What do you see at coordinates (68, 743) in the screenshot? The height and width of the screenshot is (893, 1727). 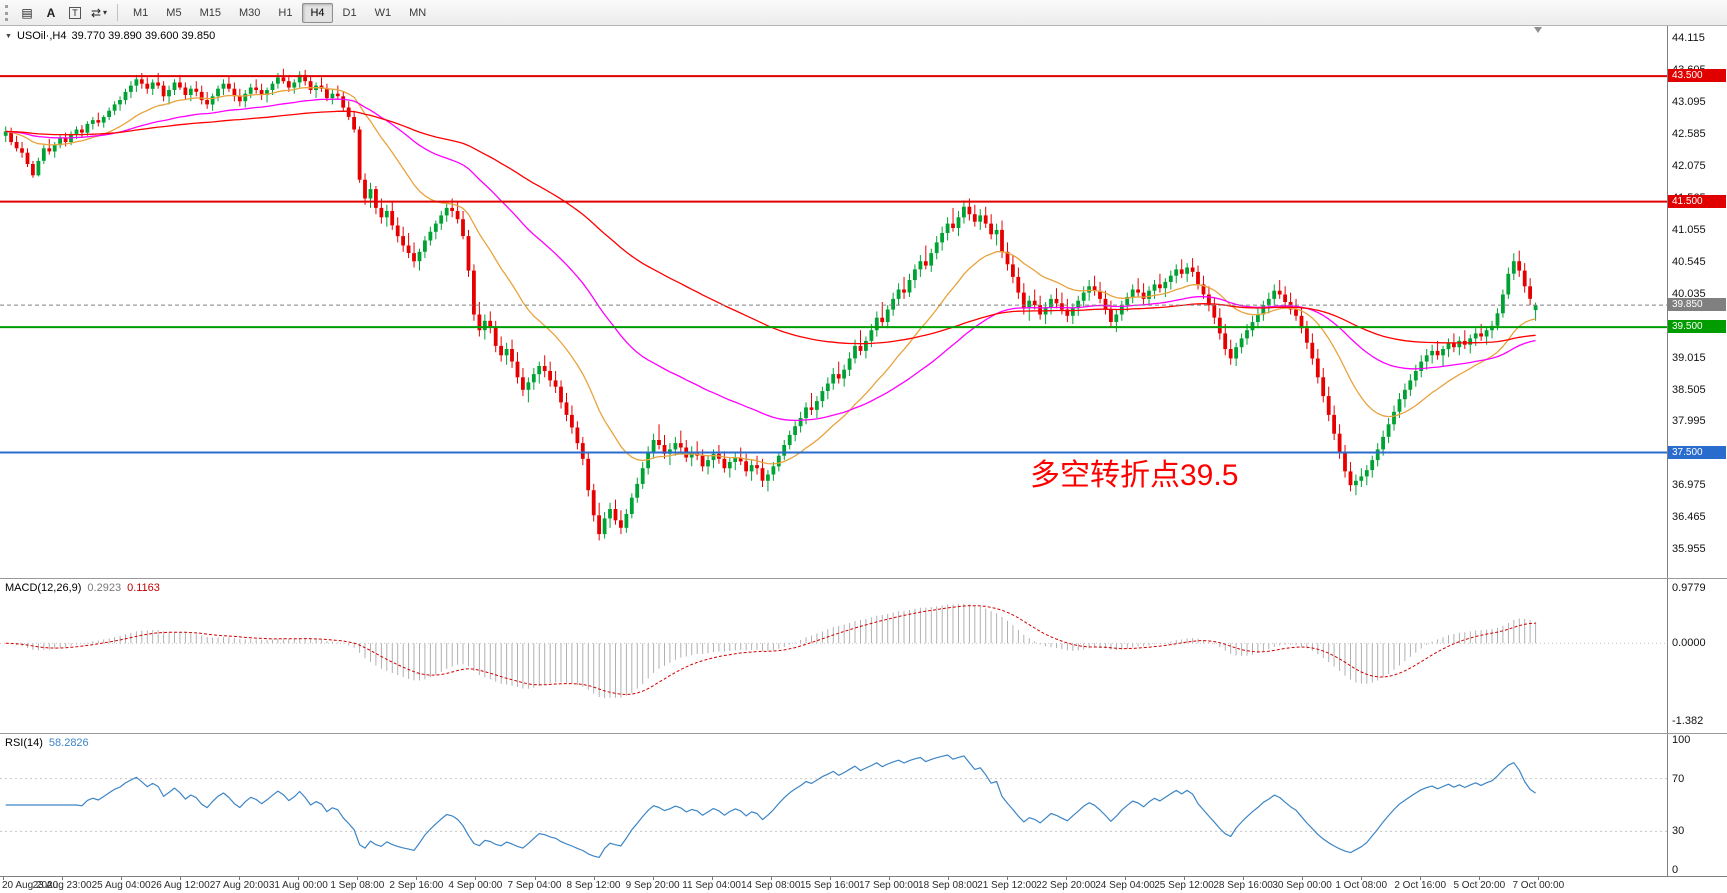 I see `rsi-value: 58.2826` at bounding box center [68, 743].